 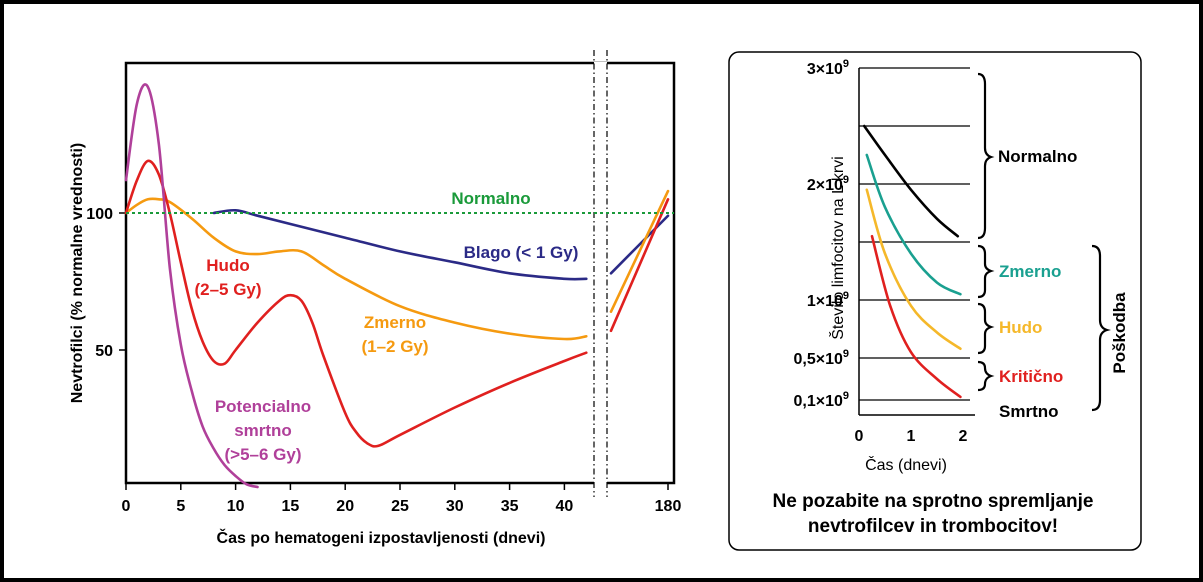 I want to click on smrtno-label-line2: smrtno, so click(x=263, y=430).